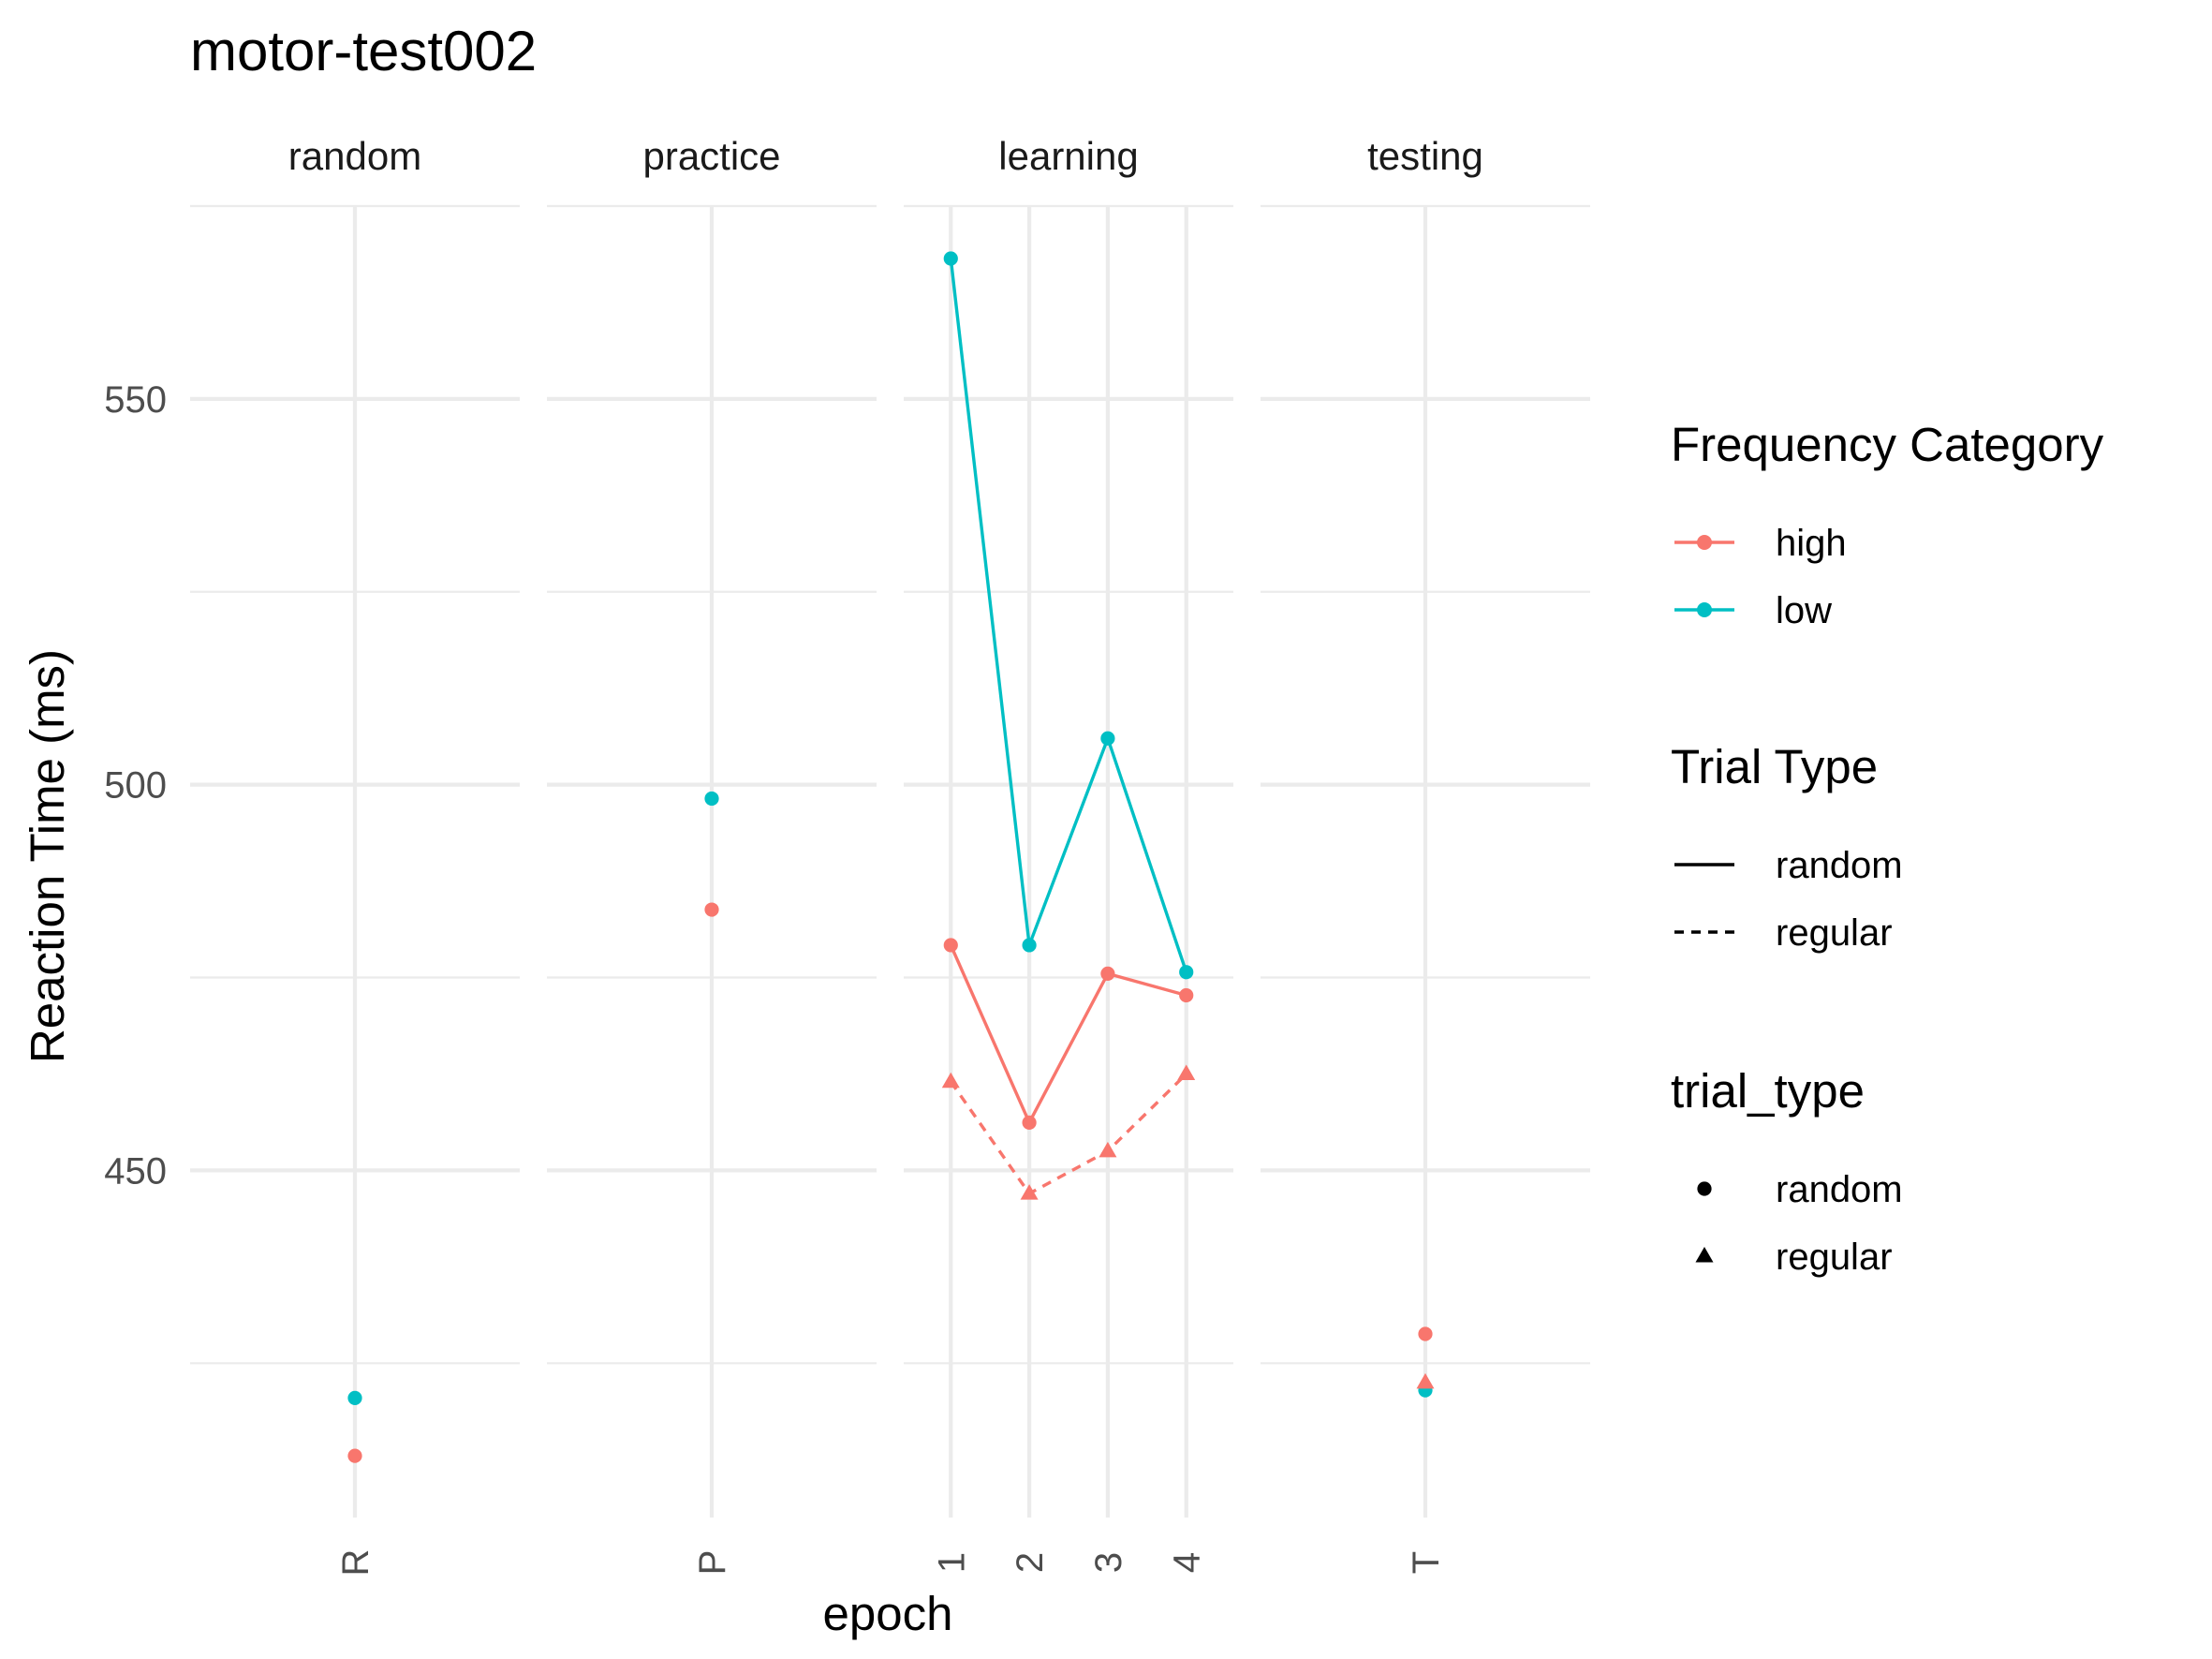 The image size is (2212, 1659). Describe the element at coordinates (1704, 1255) in the screenshot. I see `legend-key-triangle-regular` at that location.